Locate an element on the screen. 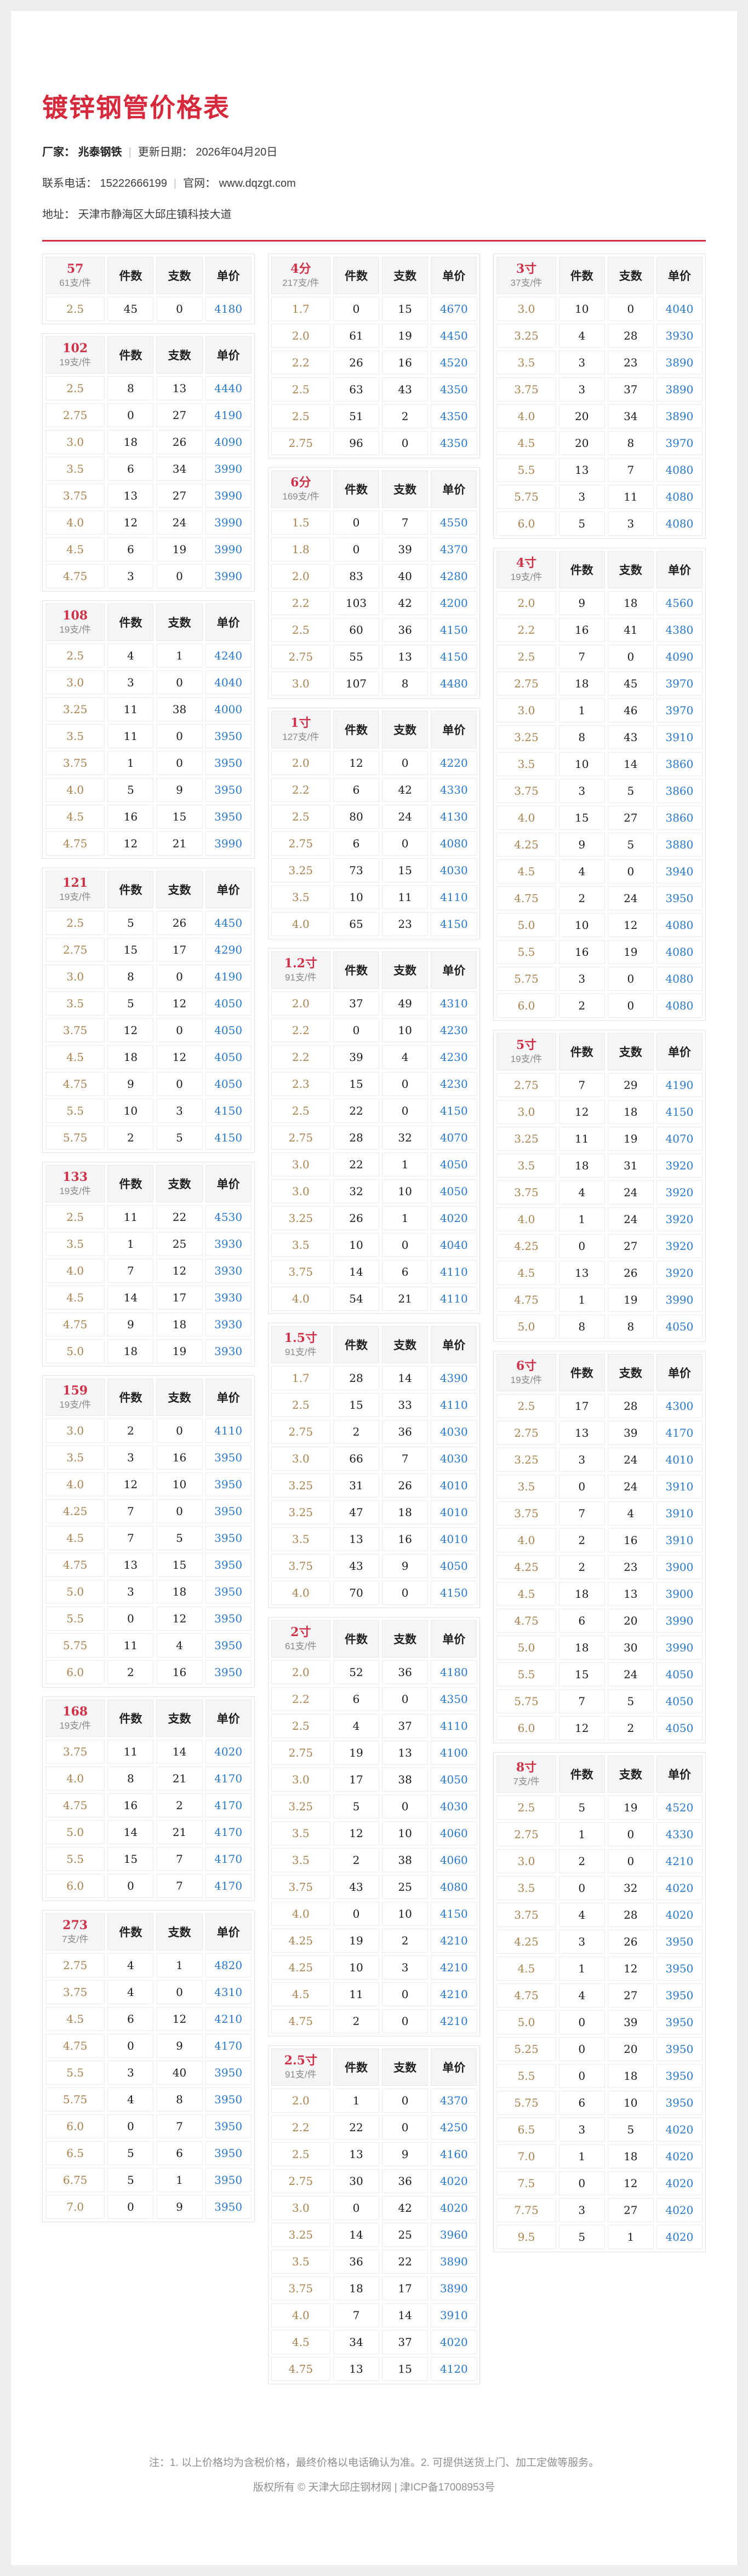  table-row: 2.0 83 40 4280 is located at coordinates (374, 576).